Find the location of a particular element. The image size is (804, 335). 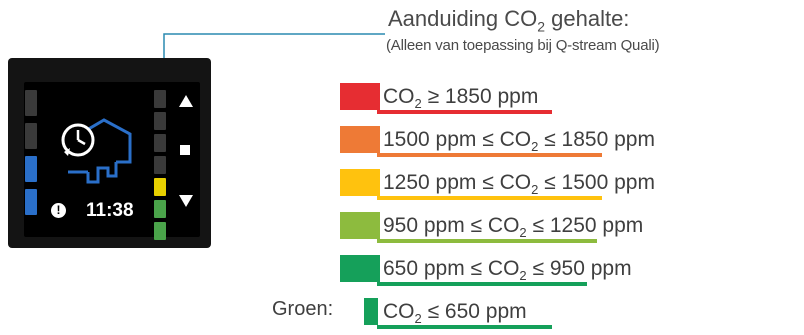

stop-icon is located at coordinates (185, 150).